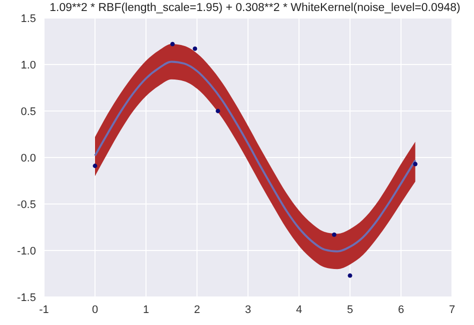  I want to click on chart-title: 1.09**2 * RBF(length_scale=1.95) + 0.308**2 * WhiteKernel(noise_level=0.0948), so click(255, 8).